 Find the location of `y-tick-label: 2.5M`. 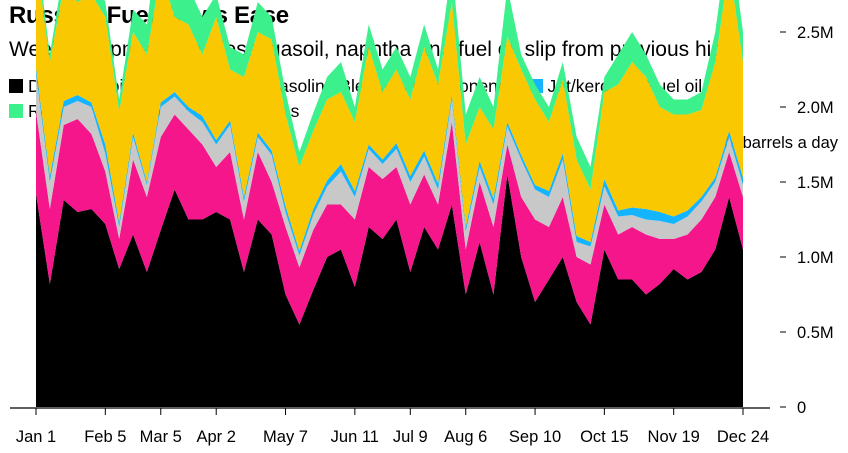

y-tick-label: 2.5M is located at coordinates (815, 33).